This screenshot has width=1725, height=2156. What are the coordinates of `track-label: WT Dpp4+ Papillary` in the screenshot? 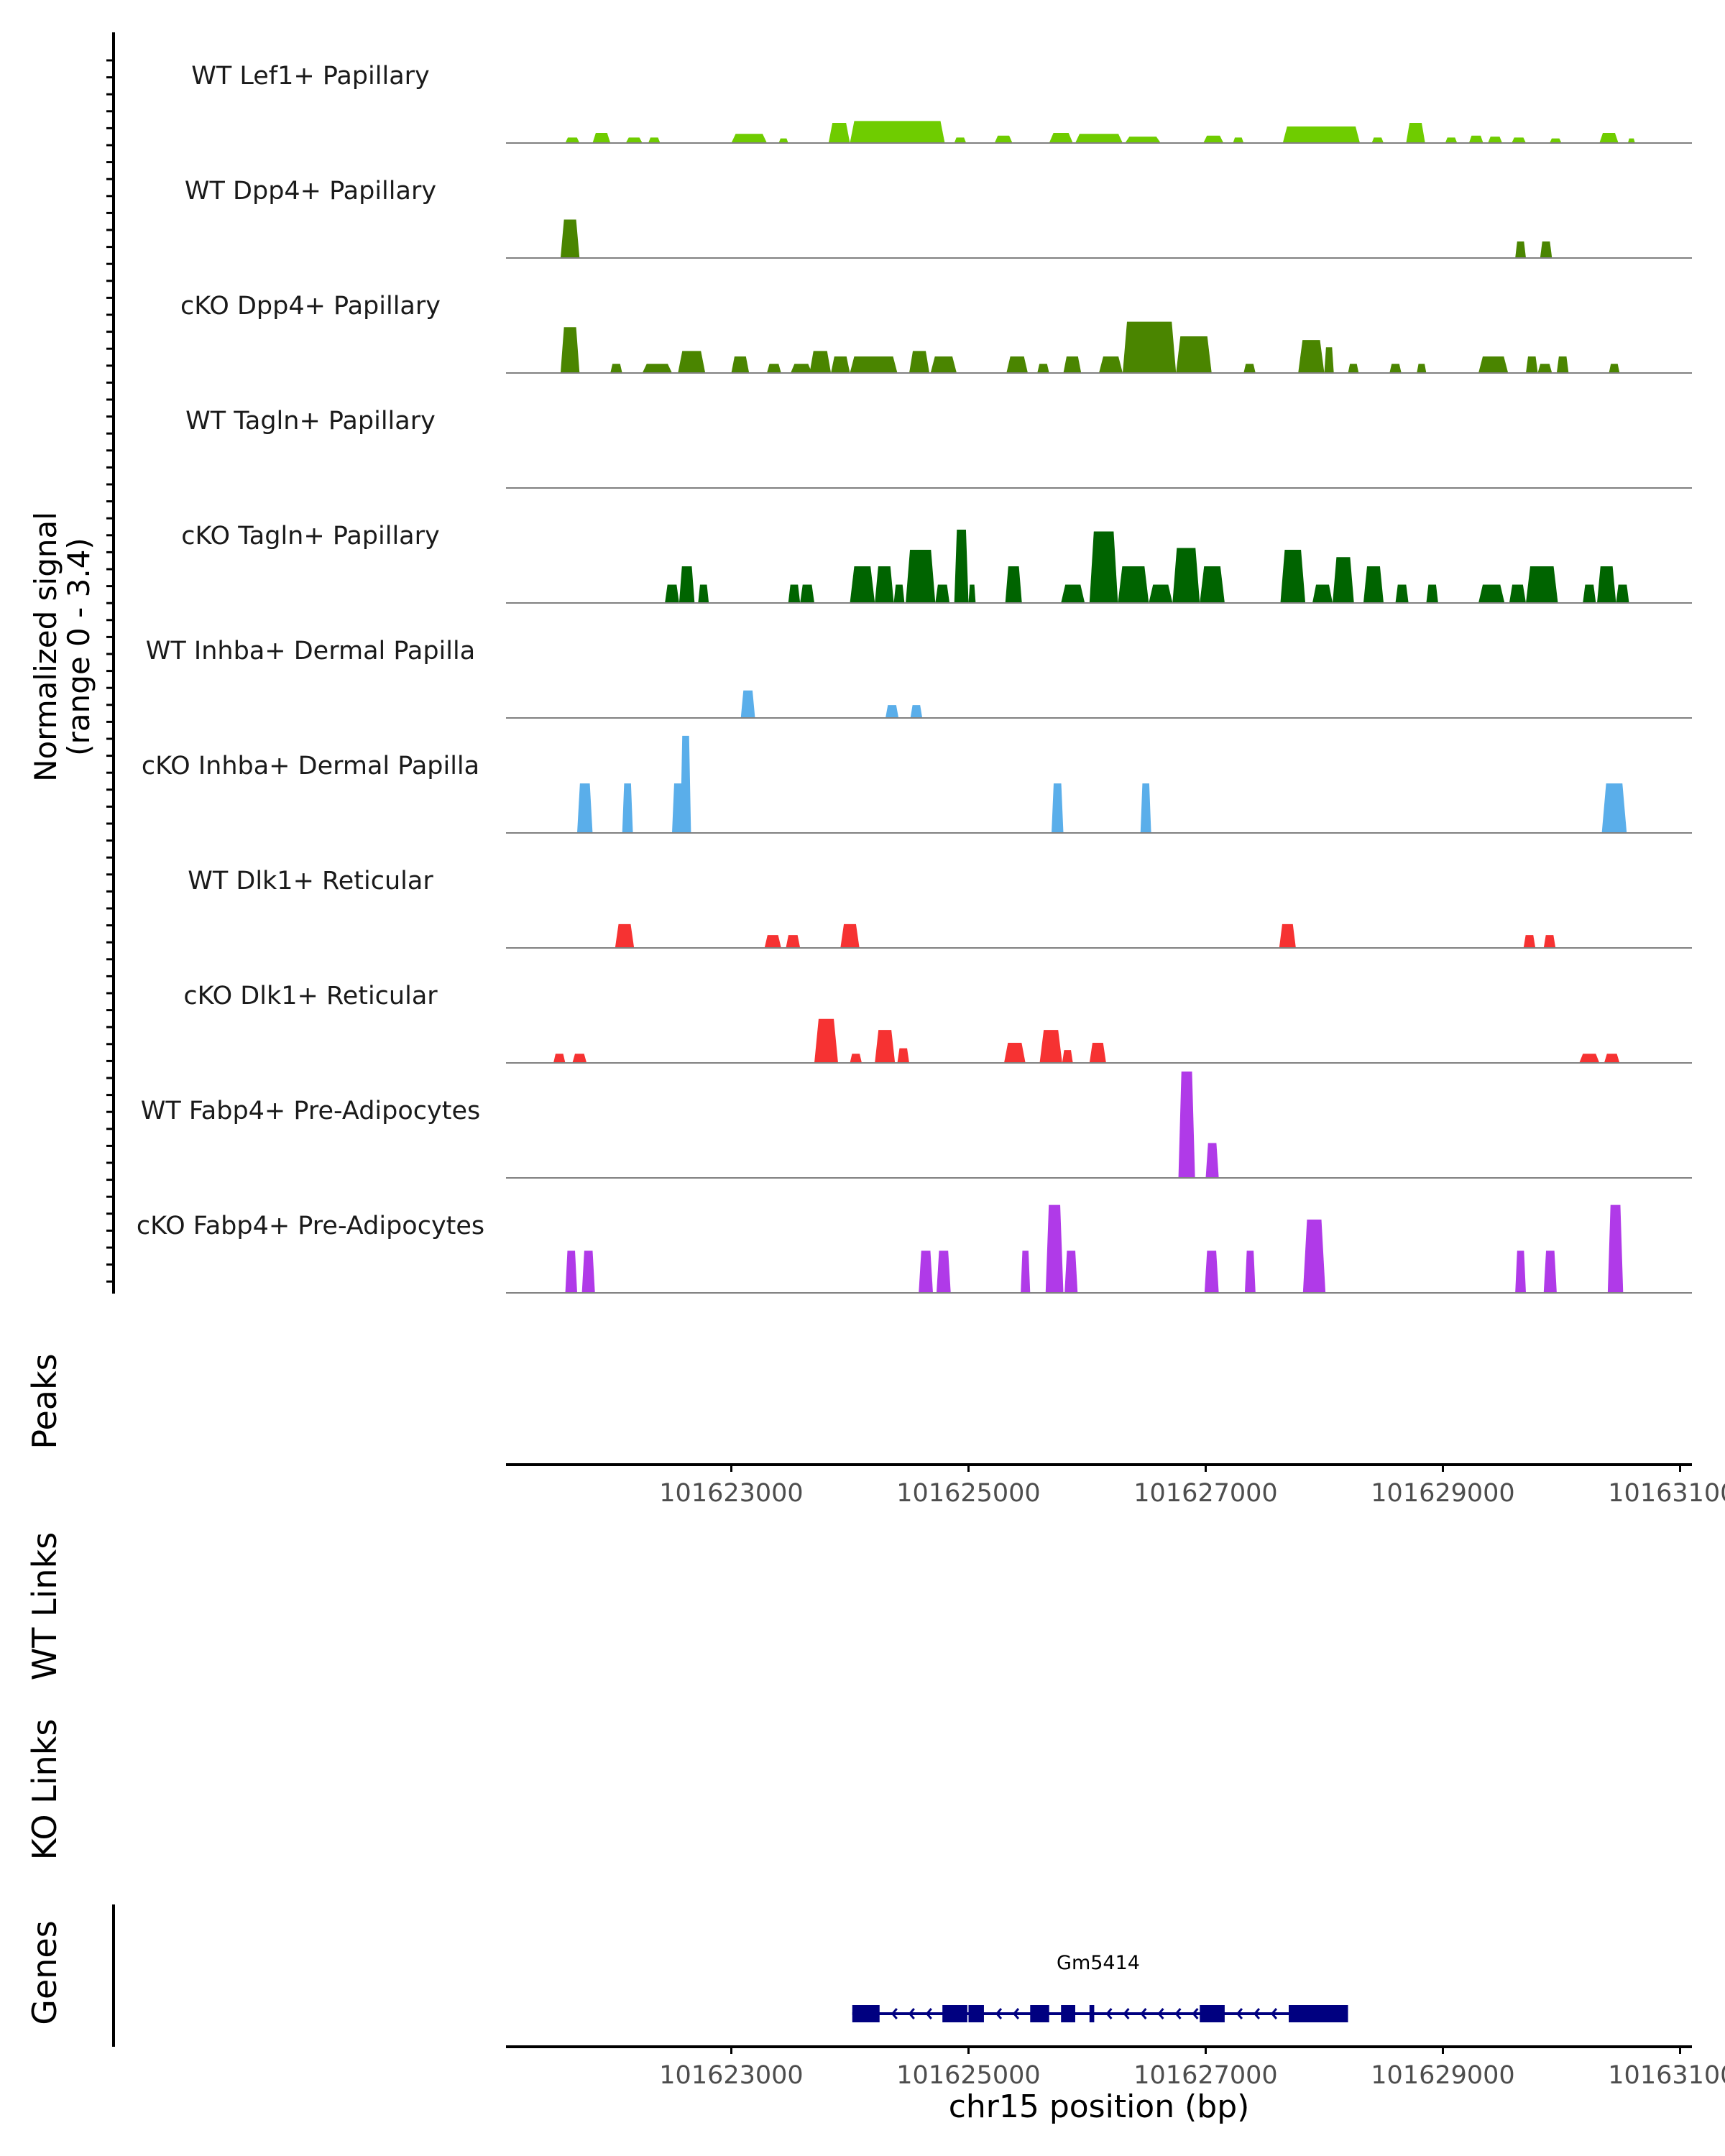 It's located at (310, 191).